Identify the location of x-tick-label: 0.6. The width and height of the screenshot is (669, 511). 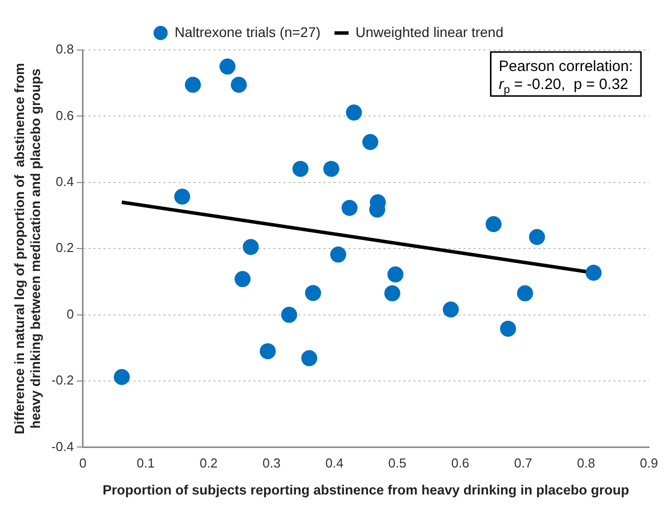
(460, 463).